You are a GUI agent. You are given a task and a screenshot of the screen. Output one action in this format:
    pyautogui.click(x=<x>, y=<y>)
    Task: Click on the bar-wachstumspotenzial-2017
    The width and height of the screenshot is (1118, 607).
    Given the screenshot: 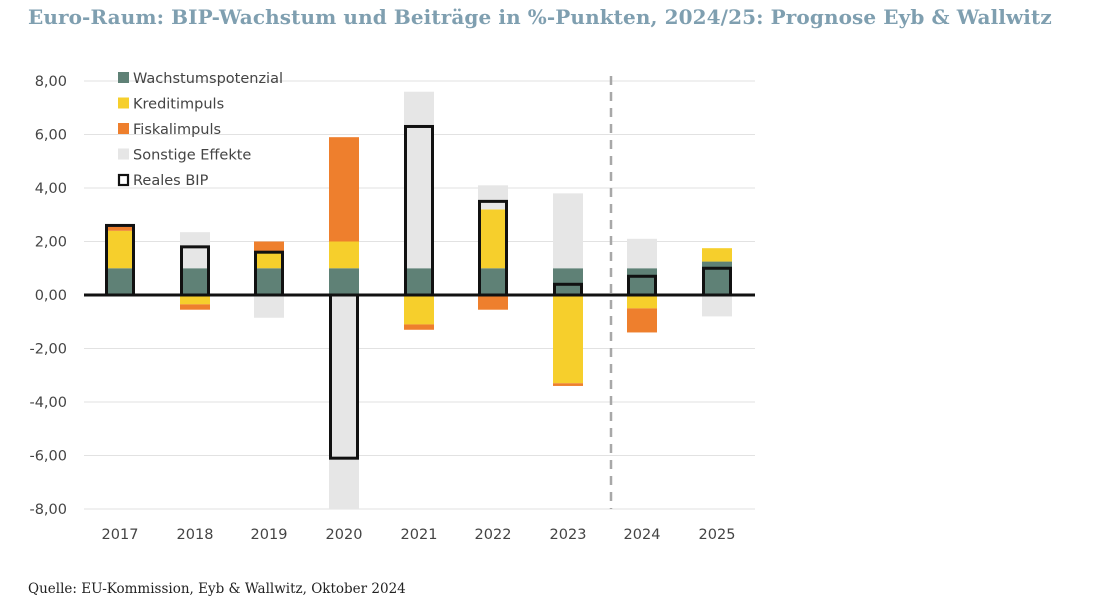 What is the action you would take?
    pyautogui.click(x=120, y=281)
    